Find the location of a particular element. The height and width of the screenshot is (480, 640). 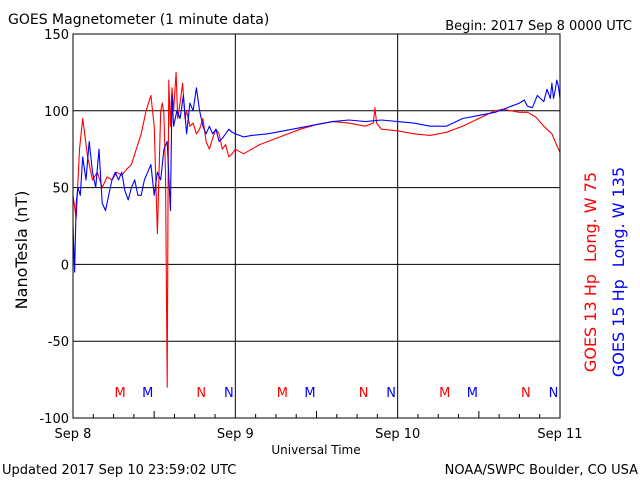

legend-longitude: Long. W 75 is located at coordinates (590, 217).